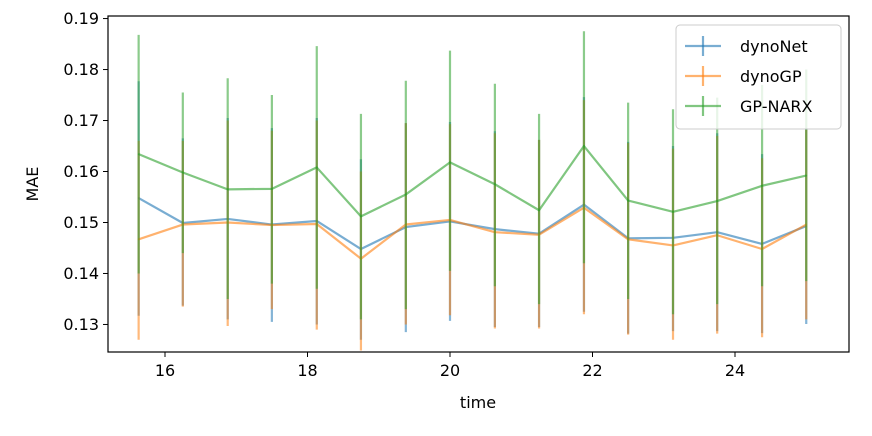 The width and height of the screenshot is (872, 436). Describe the element at coordinates (81, 18) in the screenshot. I see `y-tick-label: 0.19` at that location.